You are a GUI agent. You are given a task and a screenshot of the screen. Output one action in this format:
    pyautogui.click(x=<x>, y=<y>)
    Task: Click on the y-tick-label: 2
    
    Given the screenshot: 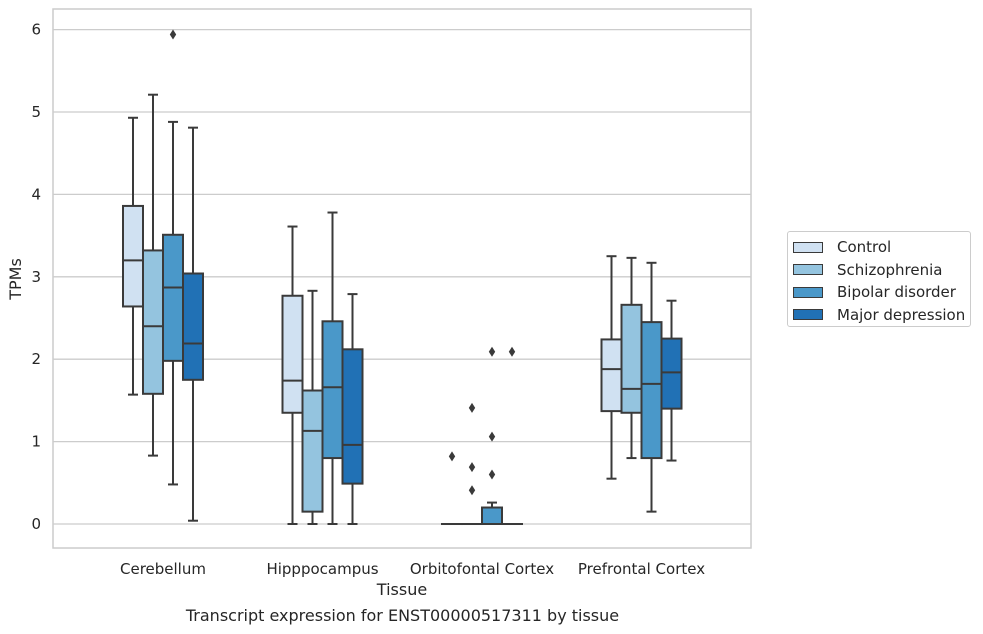 What is the action you would take?
    pyautogui.click(x=36, y=359)
    